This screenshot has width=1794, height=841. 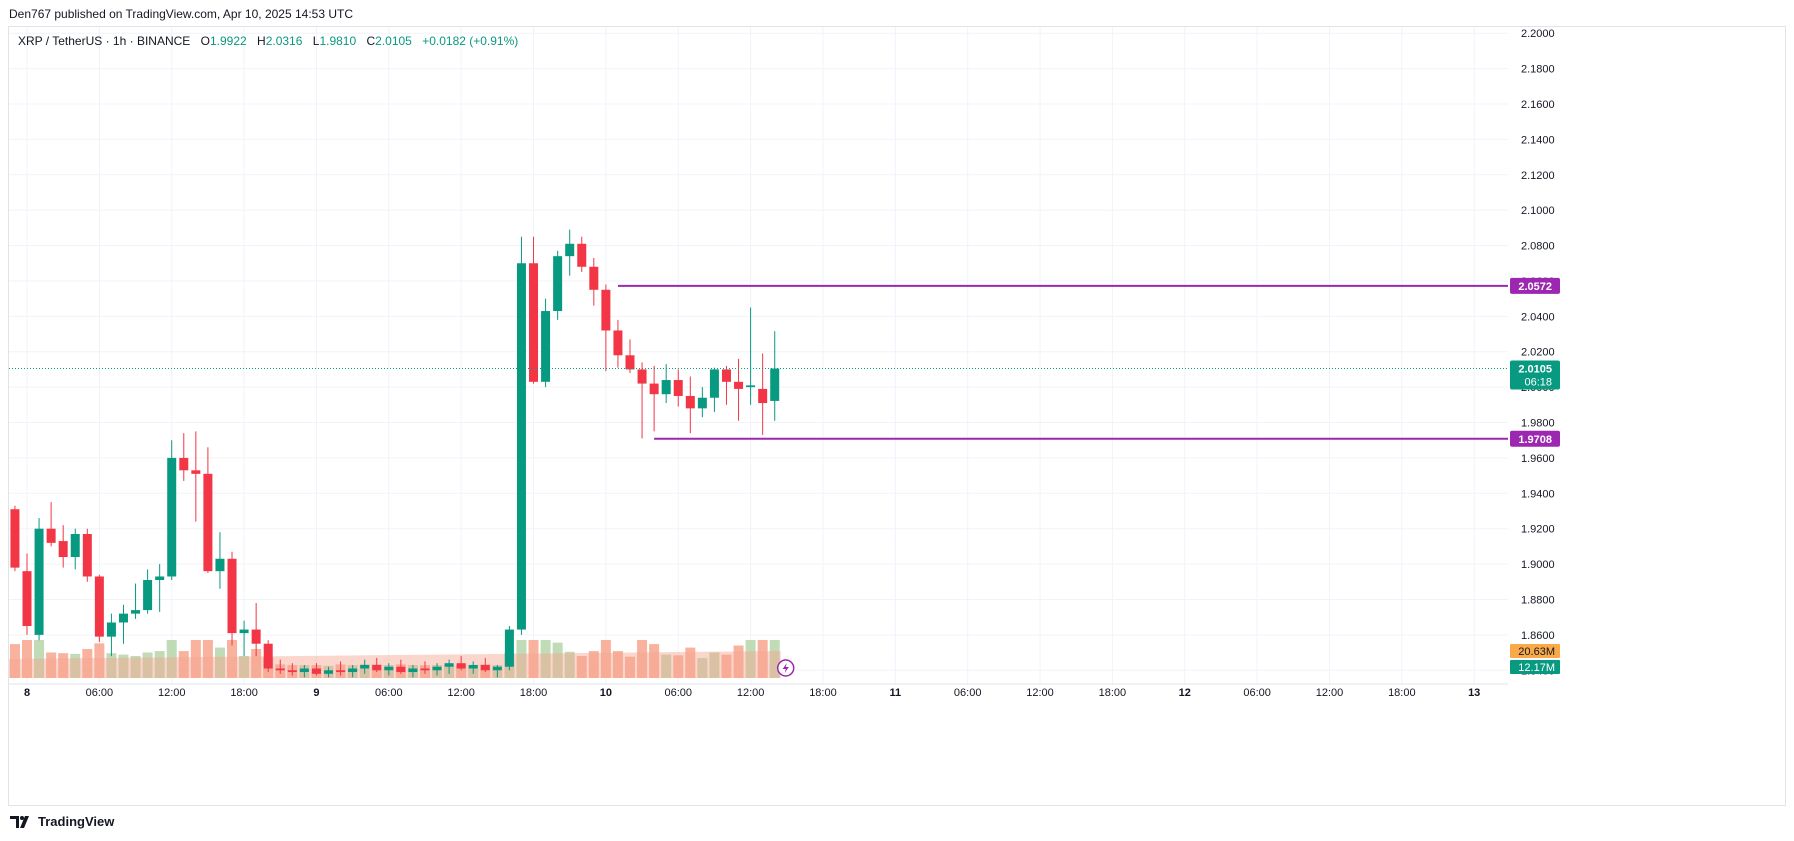 I want to click on y-tick-label: 2.1600, so click(x=1538, y=105).